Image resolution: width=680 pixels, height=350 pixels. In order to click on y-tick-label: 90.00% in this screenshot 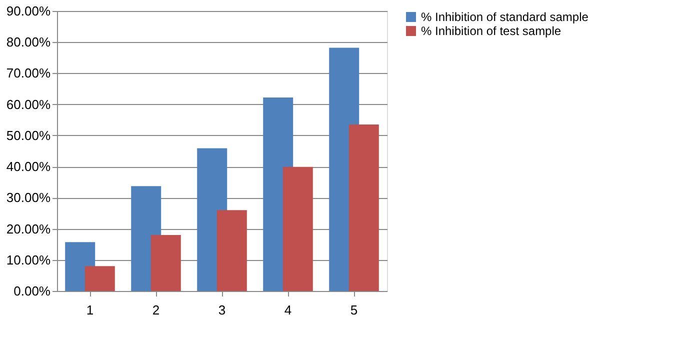, I will do `click(28, 11)`.